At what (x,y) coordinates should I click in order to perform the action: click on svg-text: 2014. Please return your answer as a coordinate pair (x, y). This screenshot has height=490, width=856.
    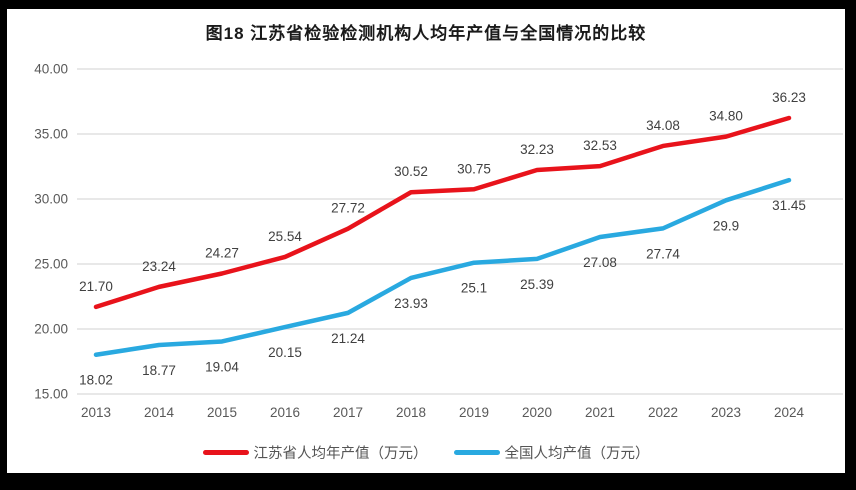
    Looking at the image, I should click on (159, 412).